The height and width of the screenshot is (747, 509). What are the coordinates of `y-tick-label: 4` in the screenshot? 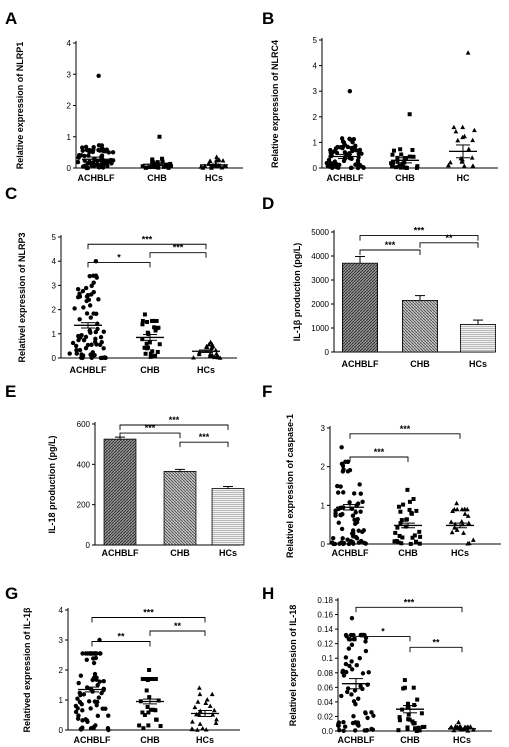 It's located at (315, 66).